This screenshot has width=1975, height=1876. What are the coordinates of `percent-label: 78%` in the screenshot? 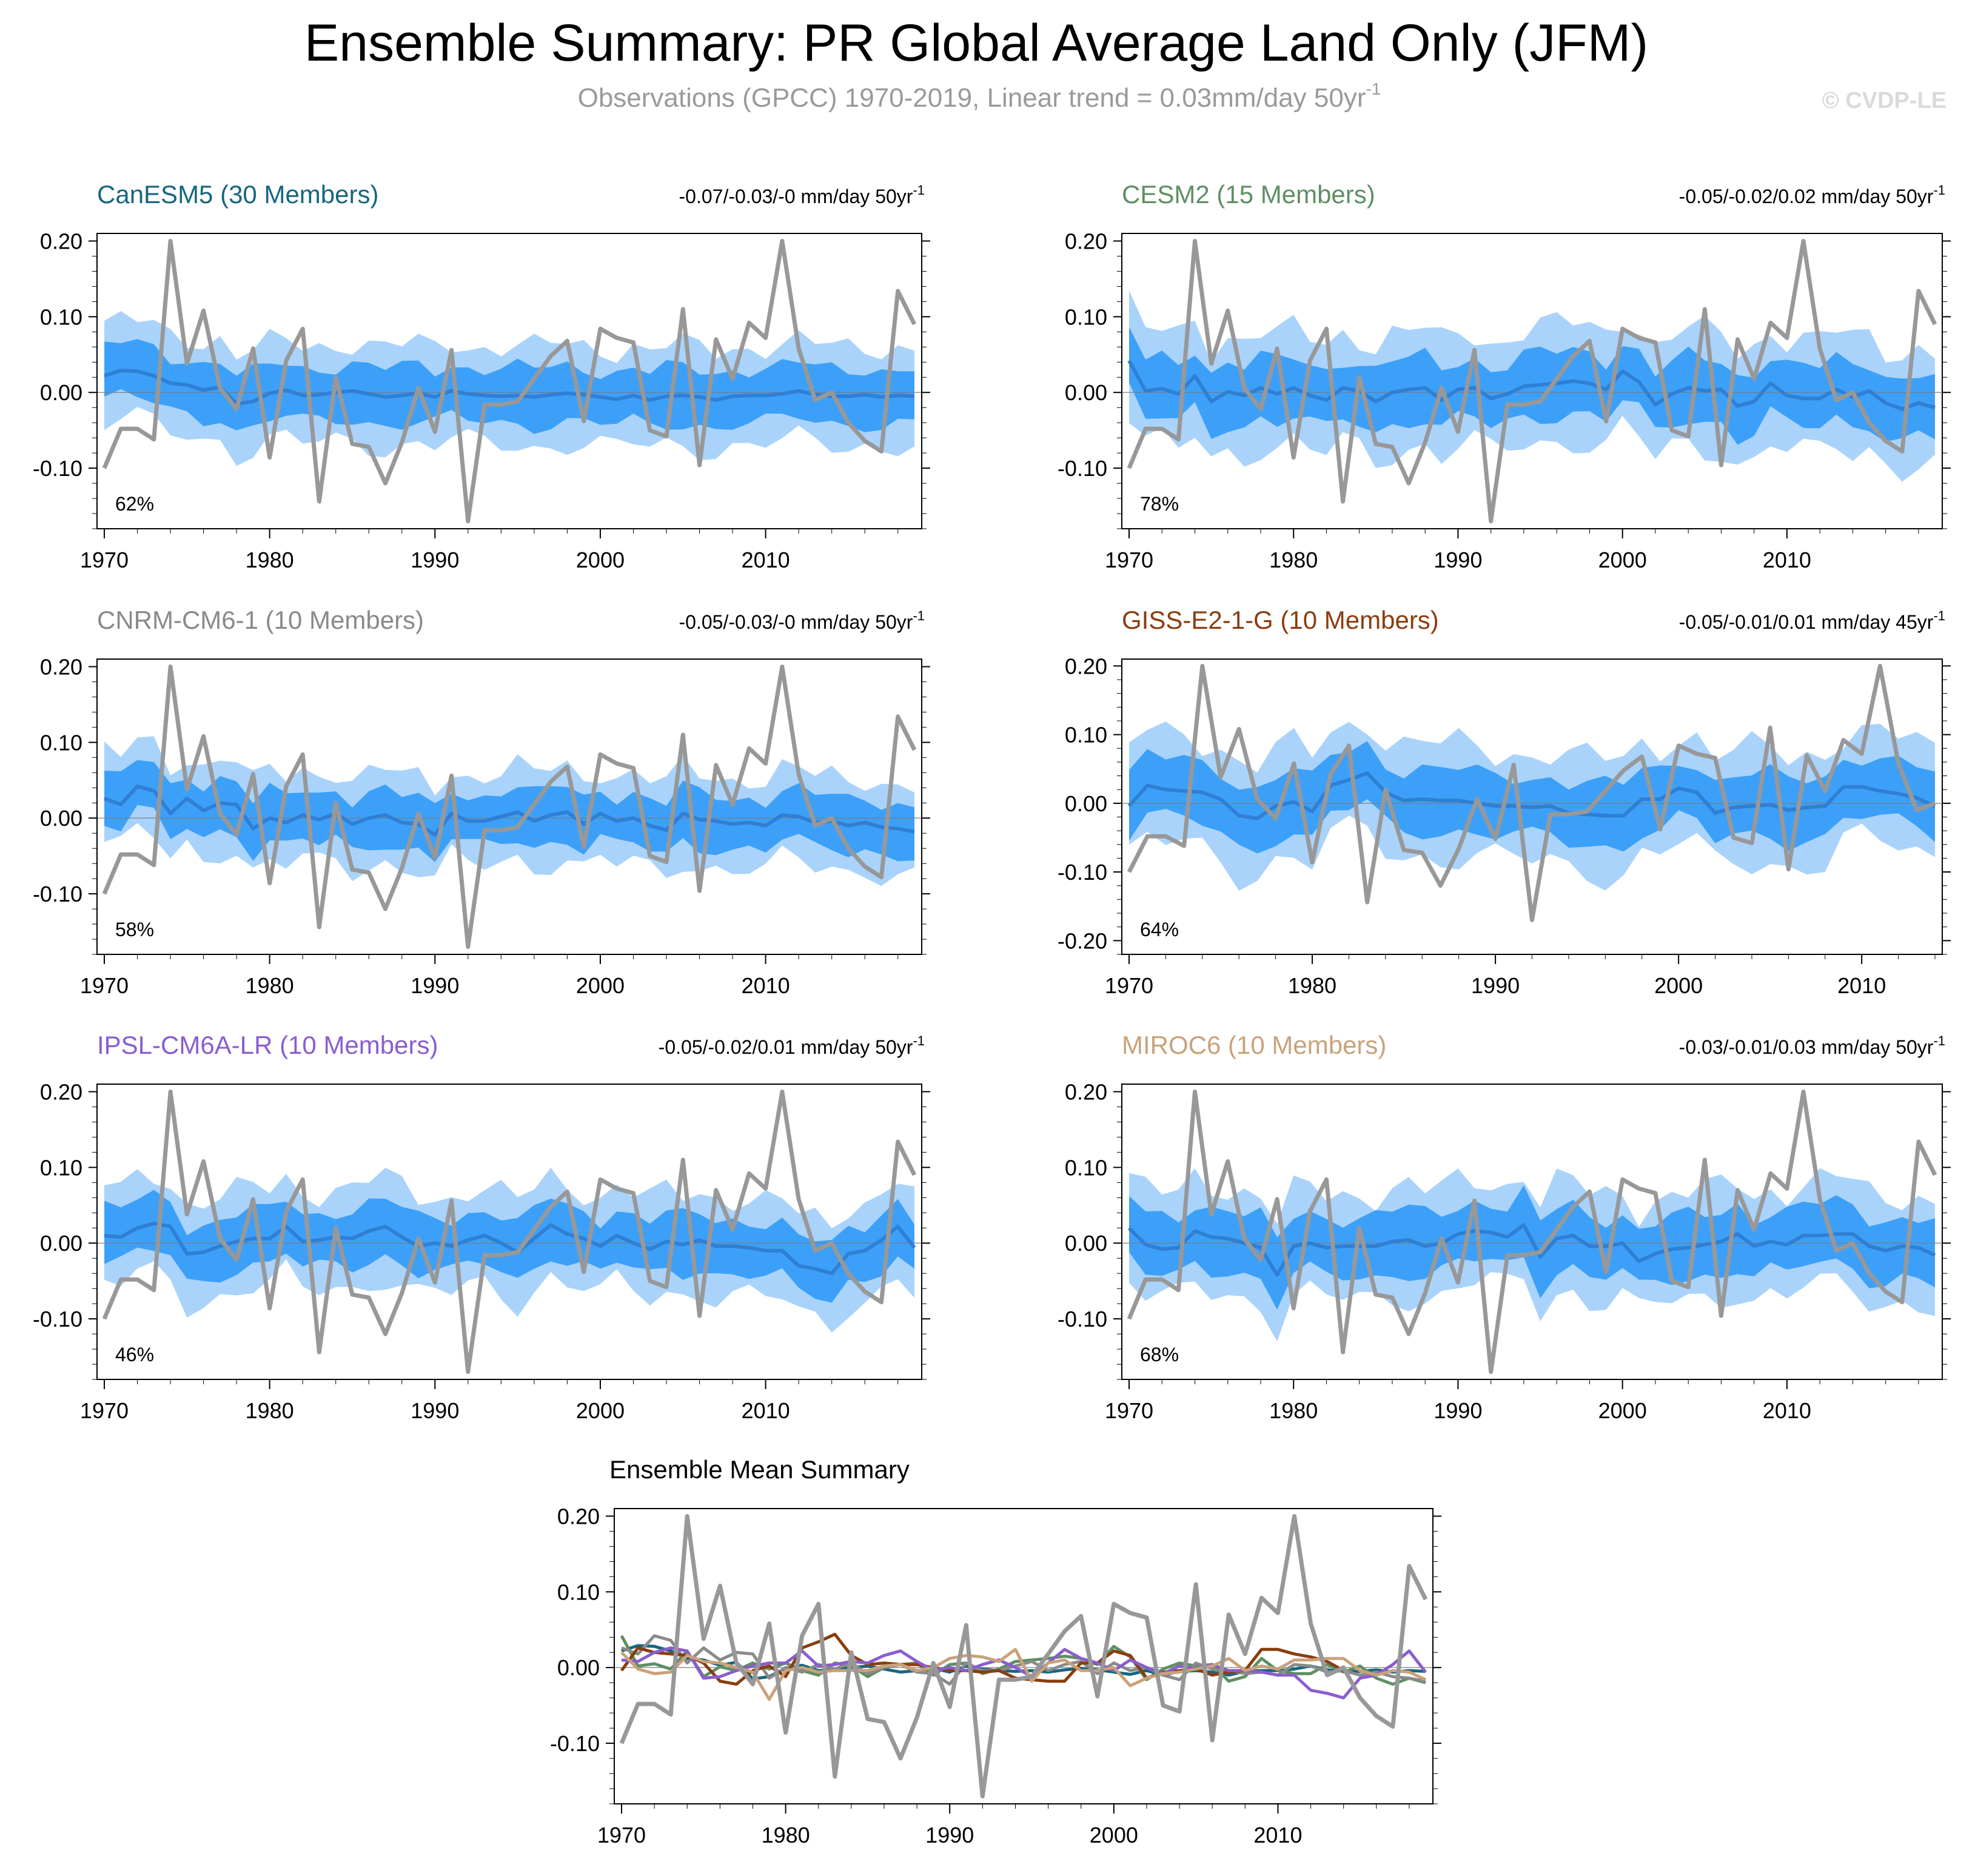 It's located at (1159, 504).